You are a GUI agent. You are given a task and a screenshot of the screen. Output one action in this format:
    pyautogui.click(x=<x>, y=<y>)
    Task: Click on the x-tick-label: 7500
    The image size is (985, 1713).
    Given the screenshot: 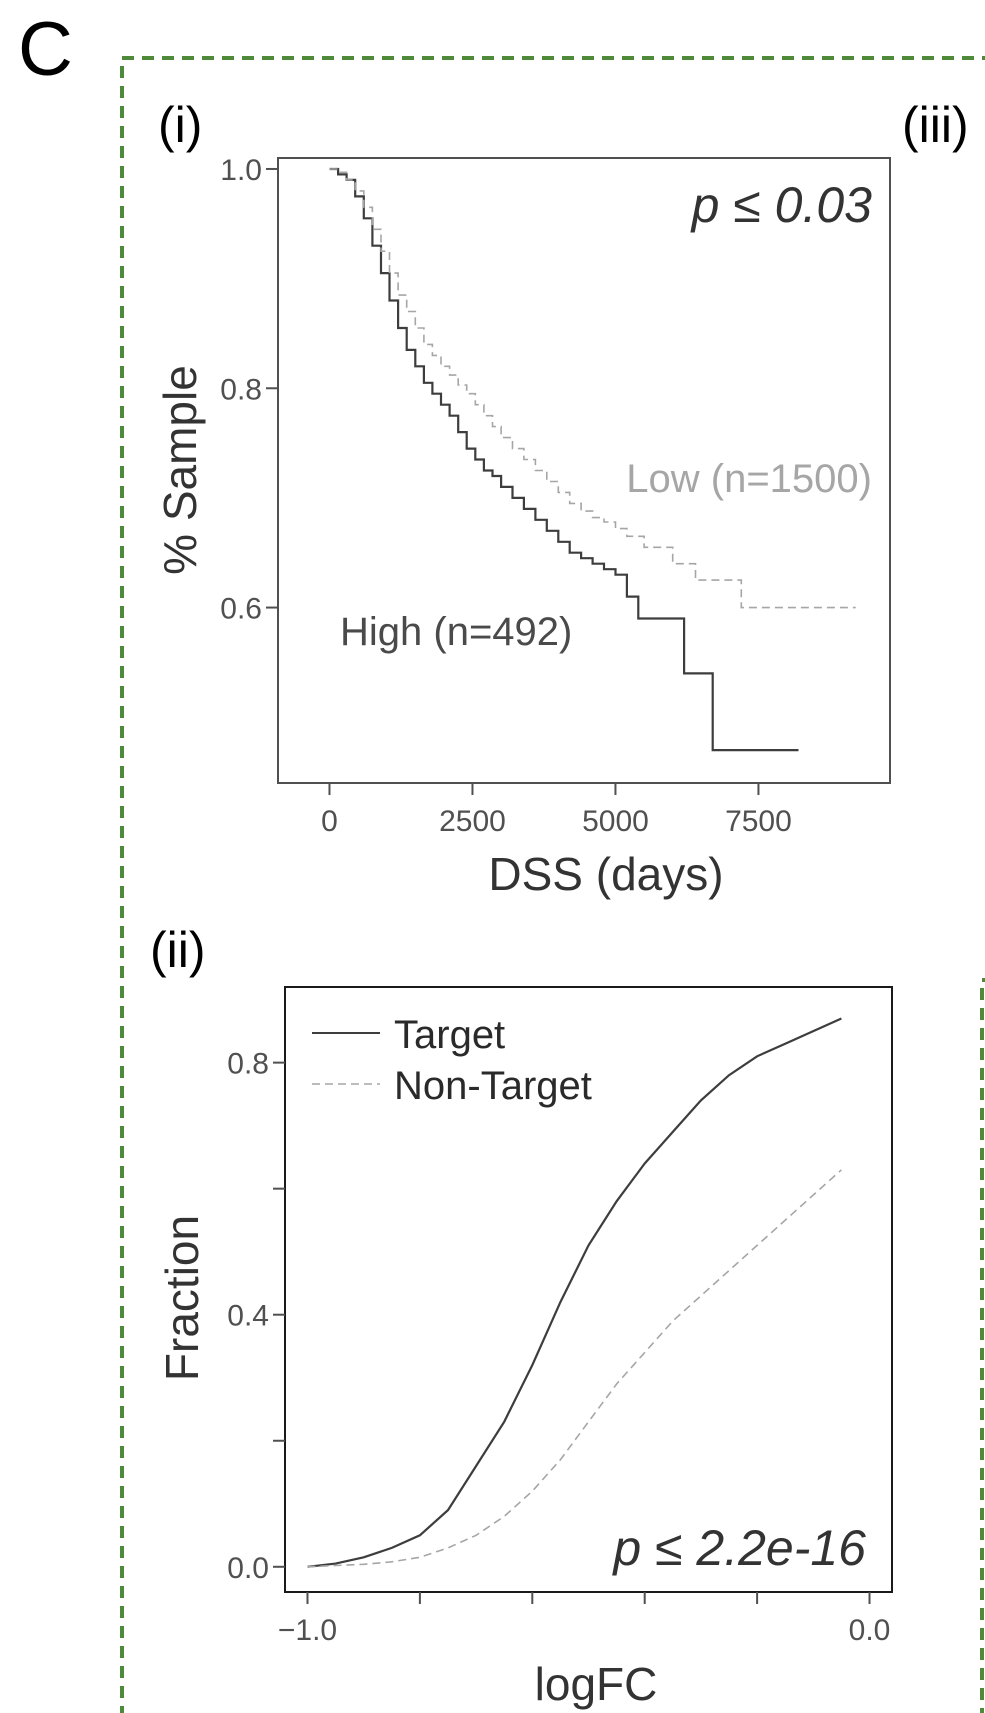 What is the action you would take?
    pyautogui.click(x=758, y=821)
    